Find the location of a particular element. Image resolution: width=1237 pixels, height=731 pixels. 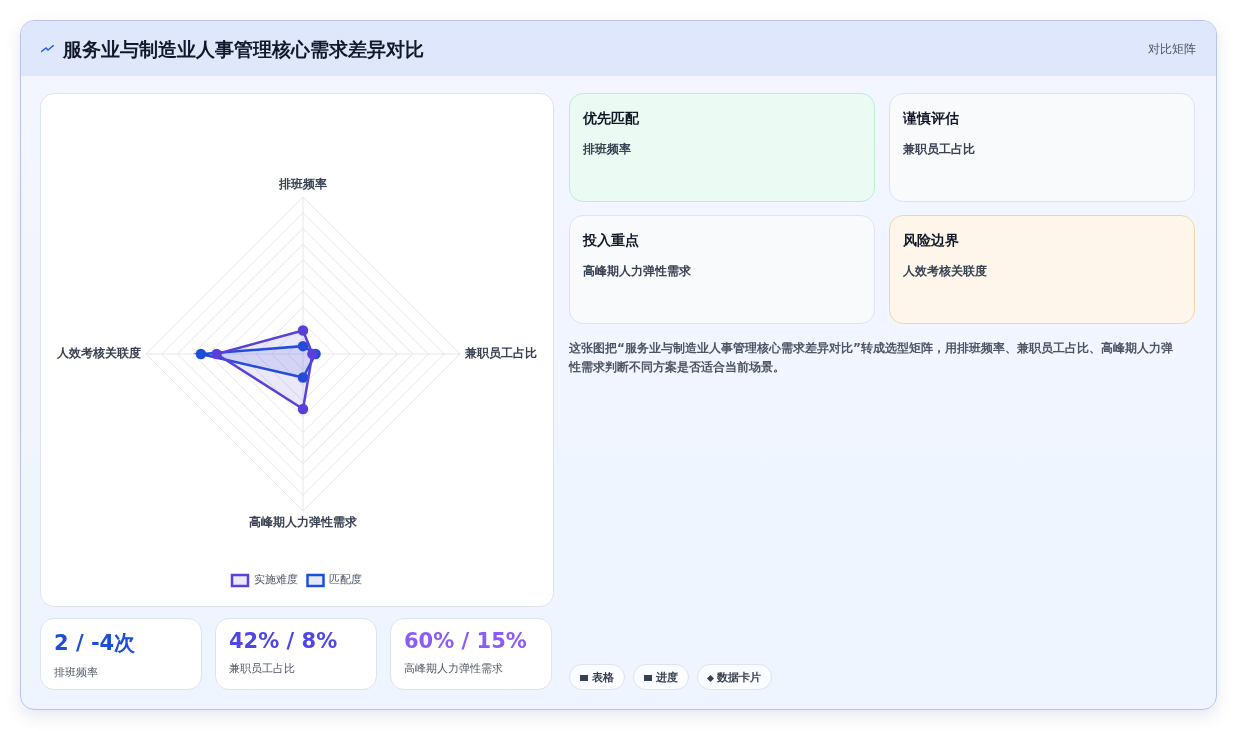

text: 数据卡片 is located at coordinates (734, 677).